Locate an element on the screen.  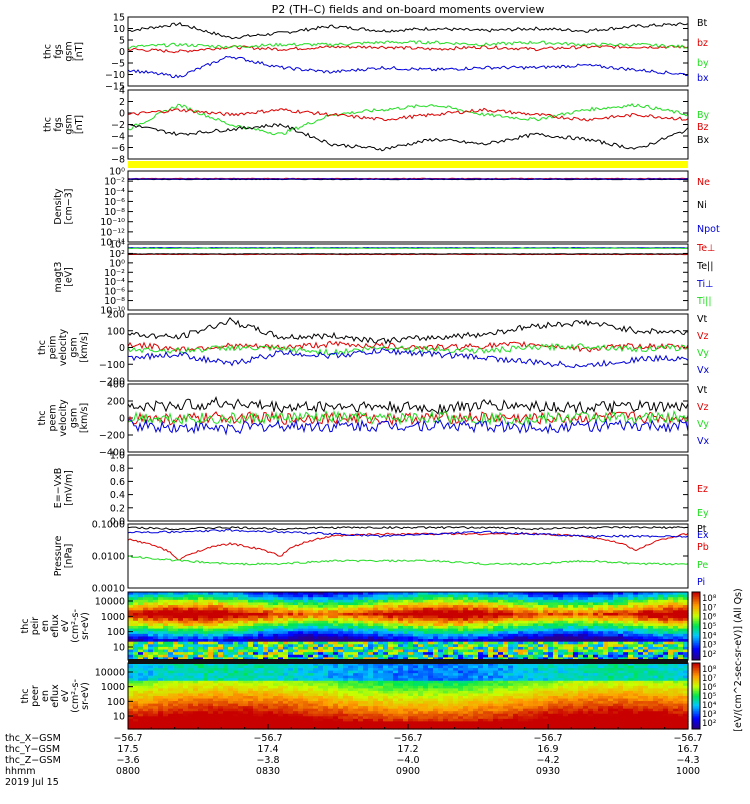
series-line-By is located at coordinates (408, 119).